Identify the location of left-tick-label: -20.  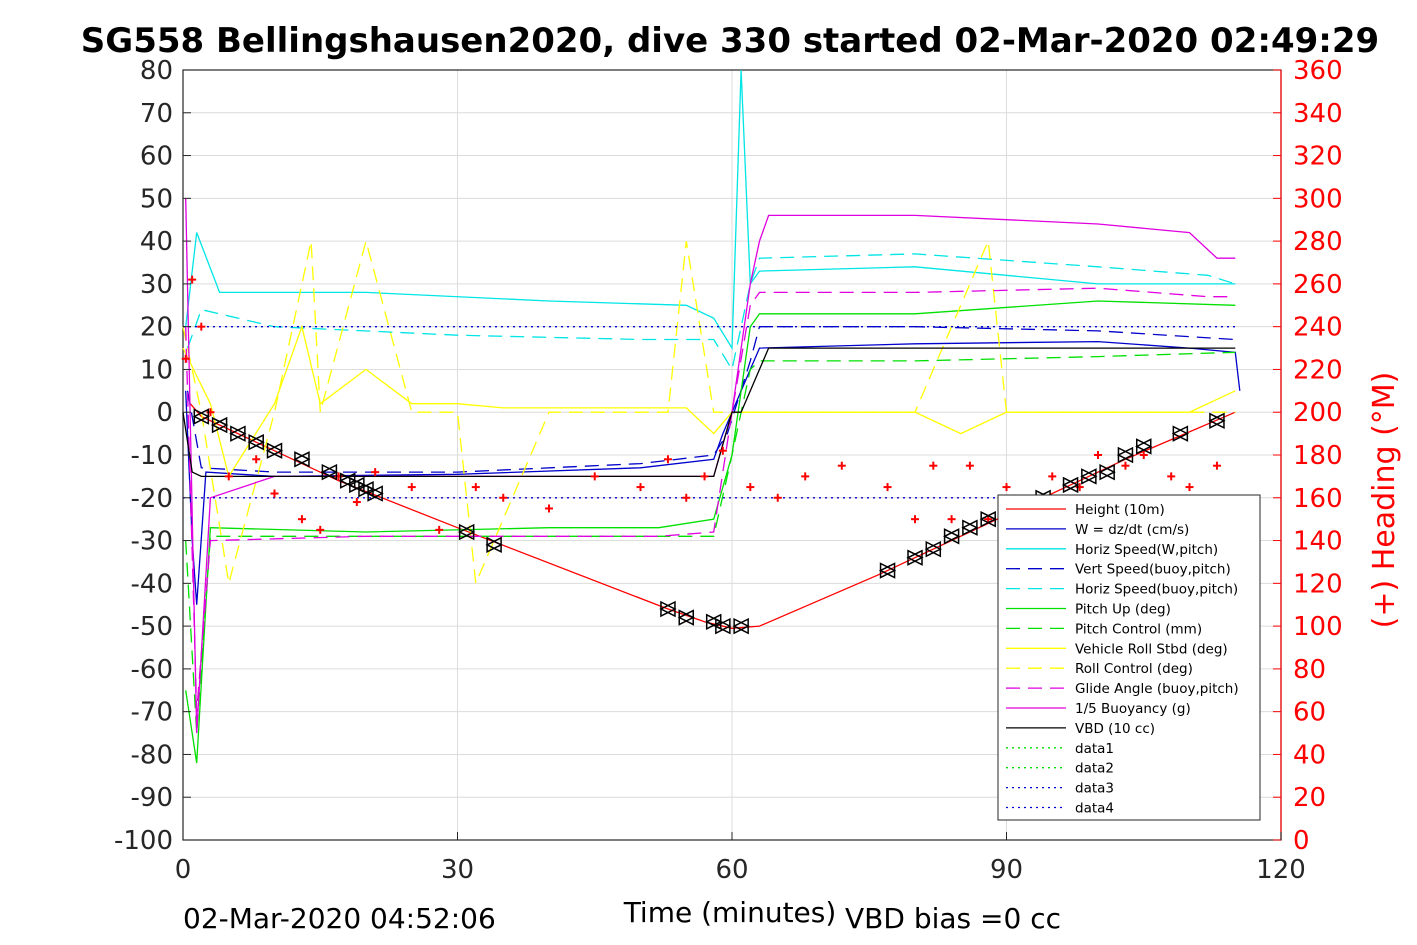
(152, 499).